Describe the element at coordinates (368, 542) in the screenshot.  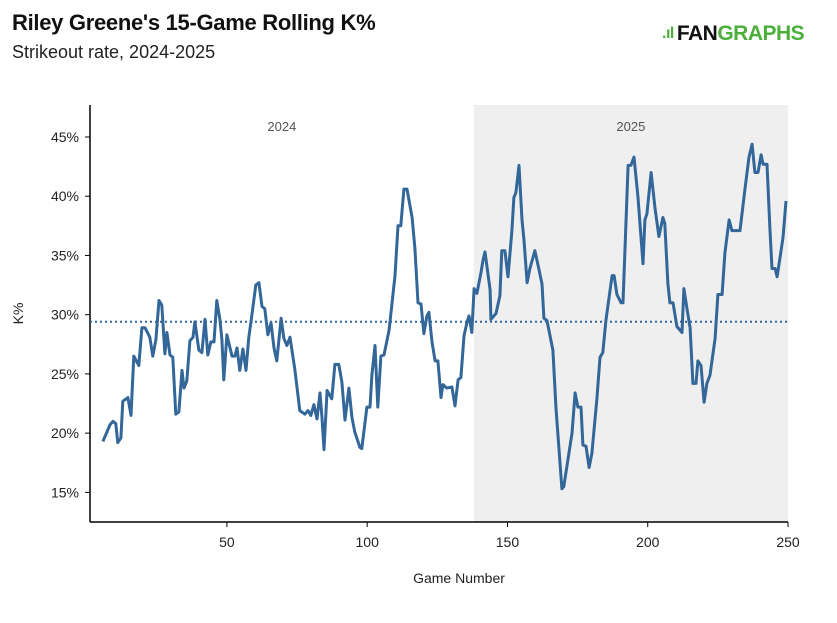
I see `x-tick-label: 100` at that location.